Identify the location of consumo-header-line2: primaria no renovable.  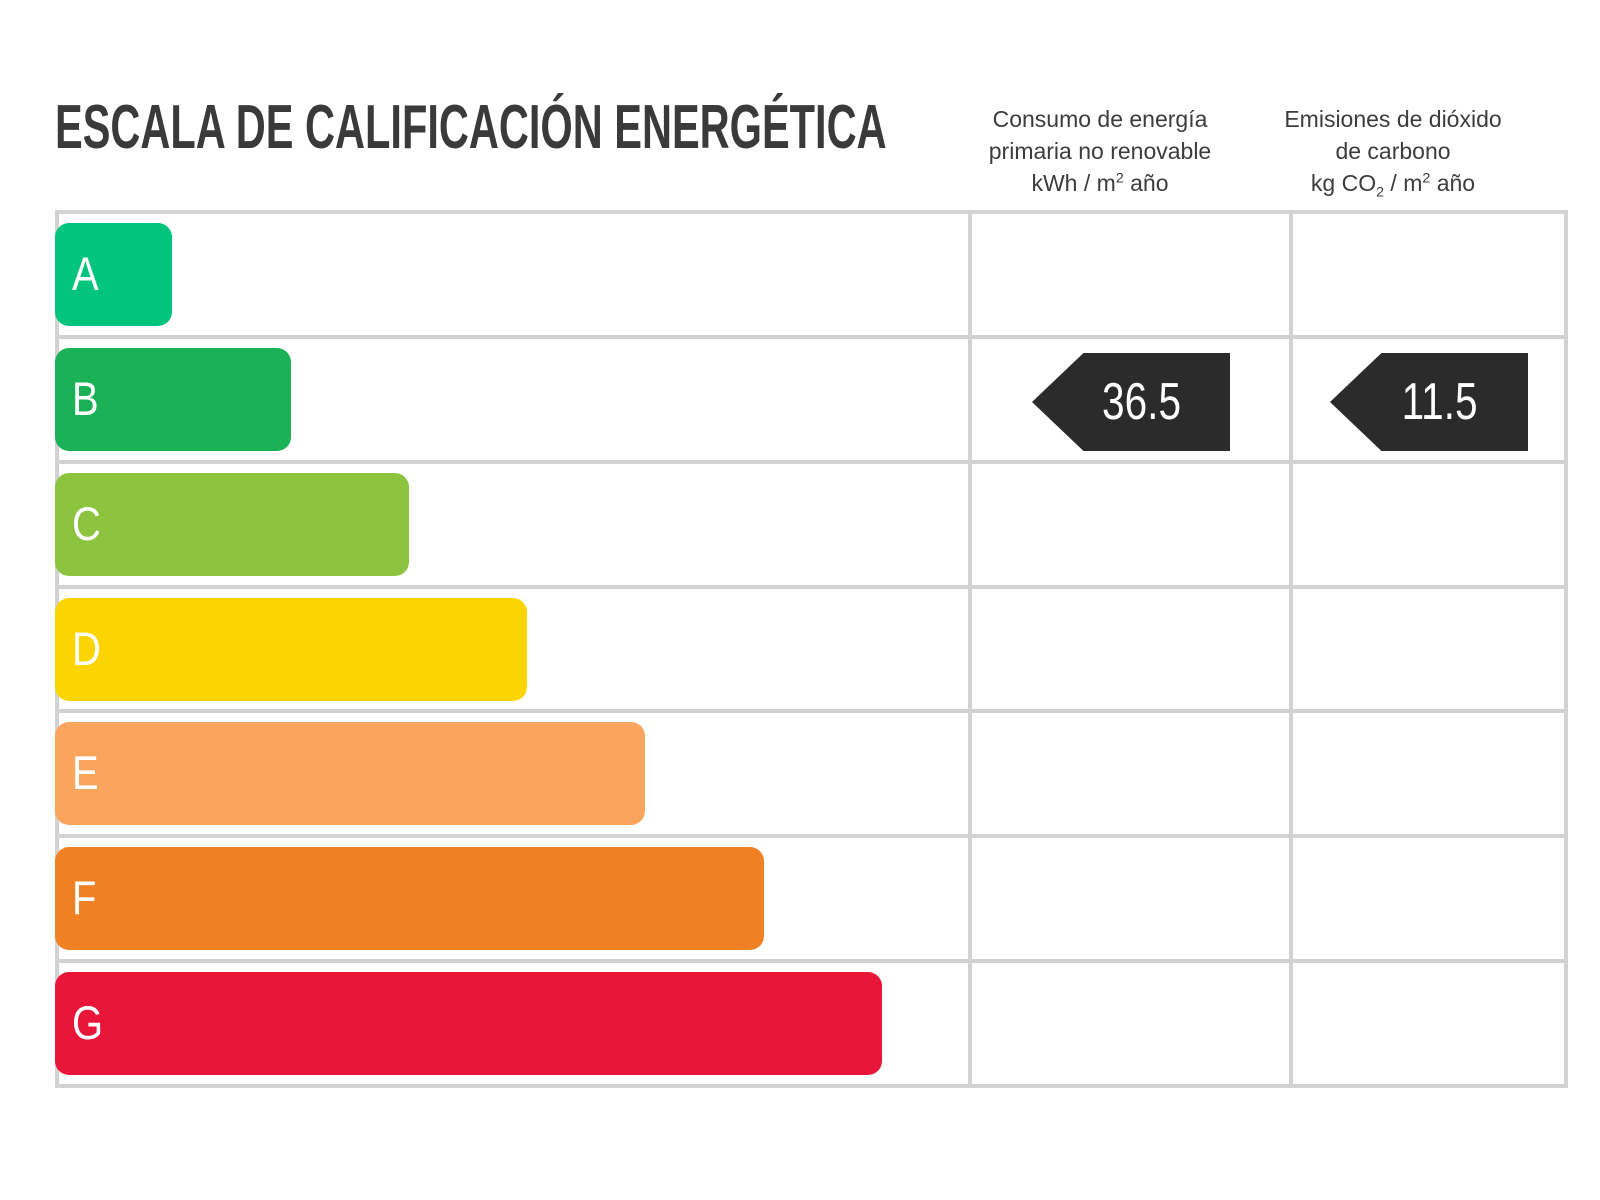
(1100, 151).